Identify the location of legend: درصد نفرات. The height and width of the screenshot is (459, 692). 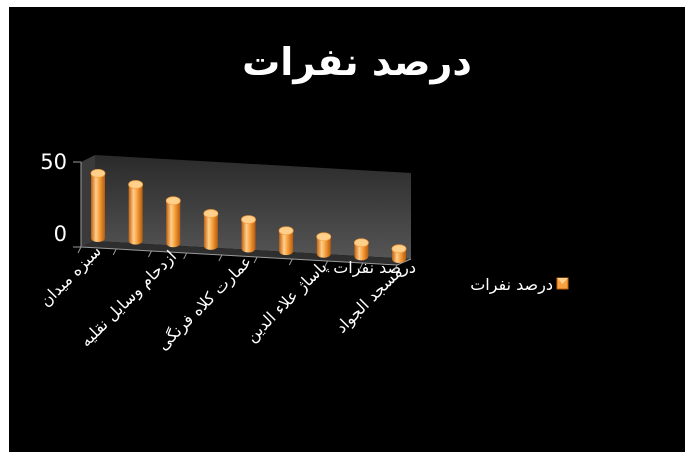
(519, 285).